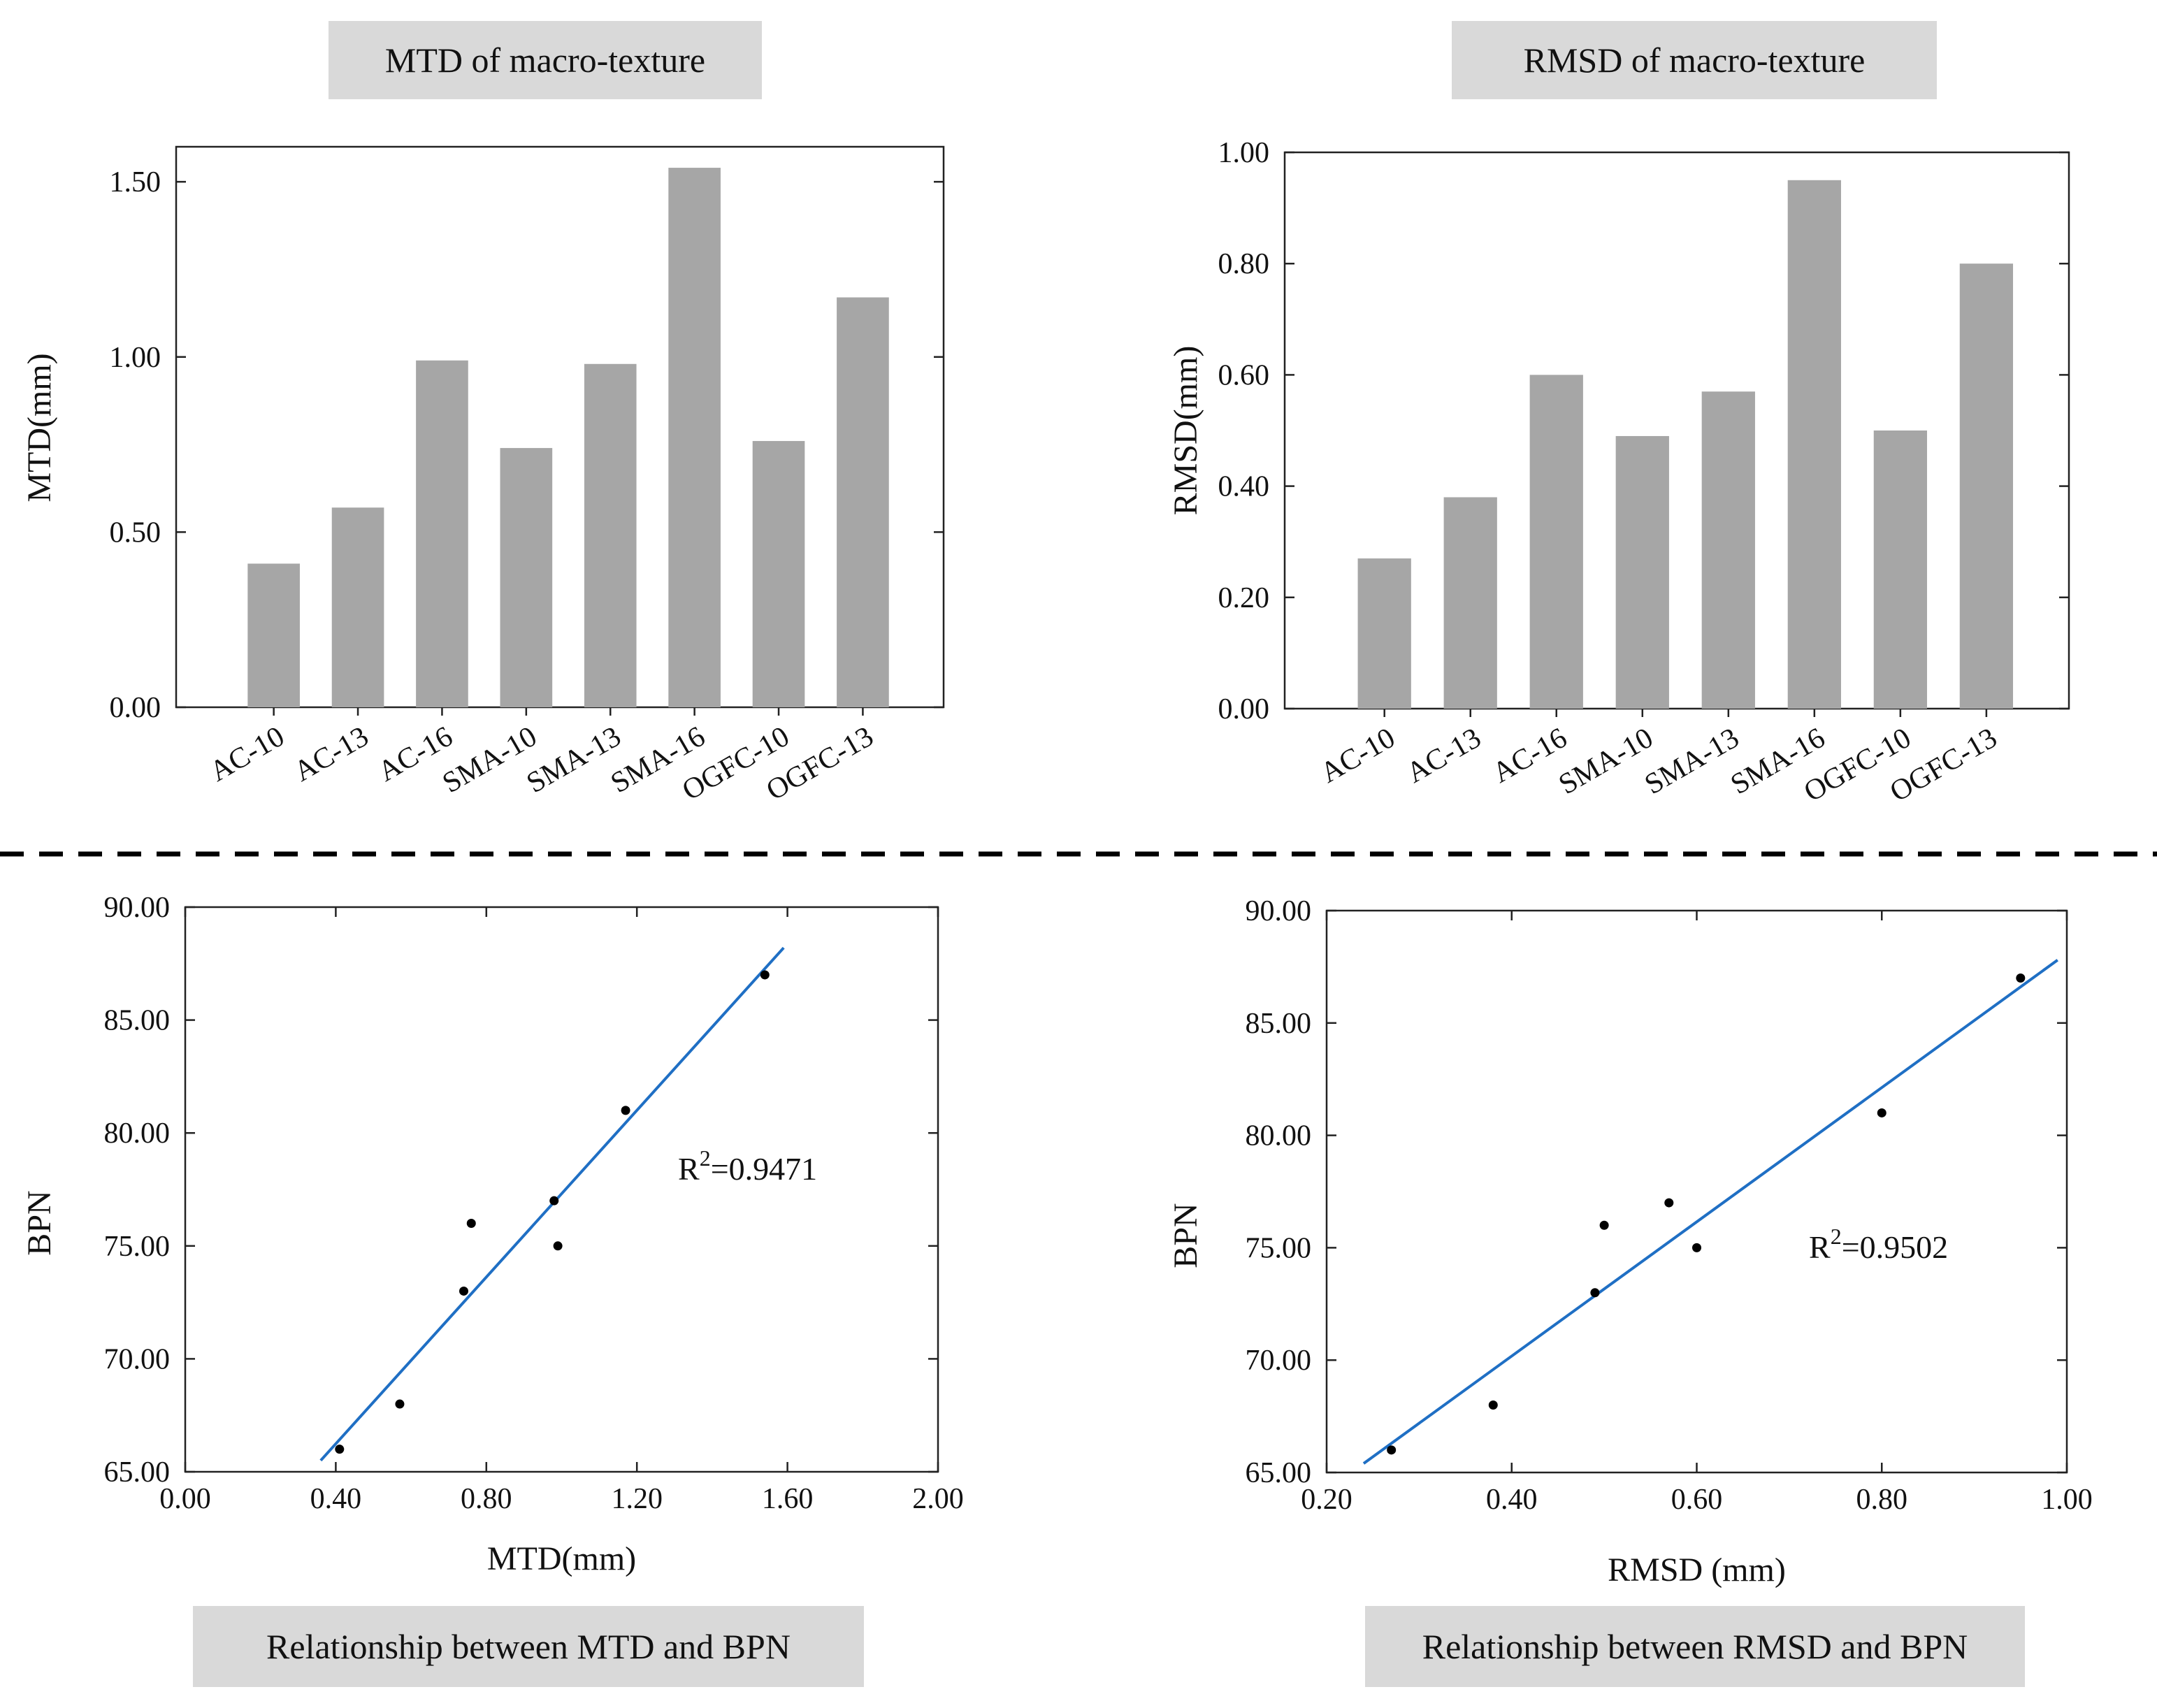 The width and height of the screenshot is (2157, 1708). What do you see at coordinates (1244, 375) in the screenshot?
I see `y-tick-label: 0.60` at bounding box center [1244, 375].